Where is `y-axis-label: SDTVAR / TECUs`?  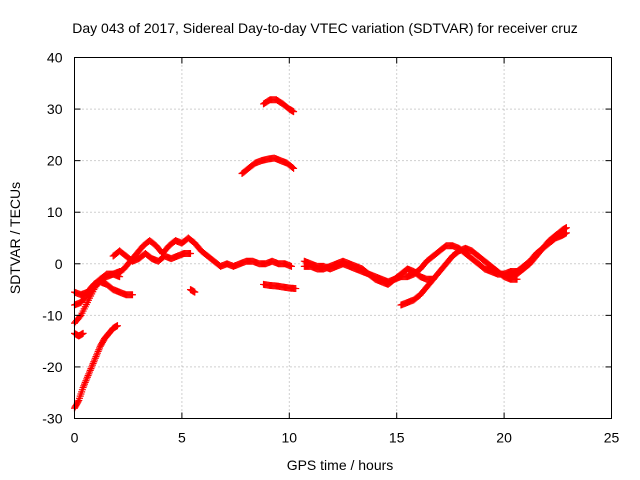 y-axis-label: SDTVAR / TECUs is located at coordinates (15, 238).